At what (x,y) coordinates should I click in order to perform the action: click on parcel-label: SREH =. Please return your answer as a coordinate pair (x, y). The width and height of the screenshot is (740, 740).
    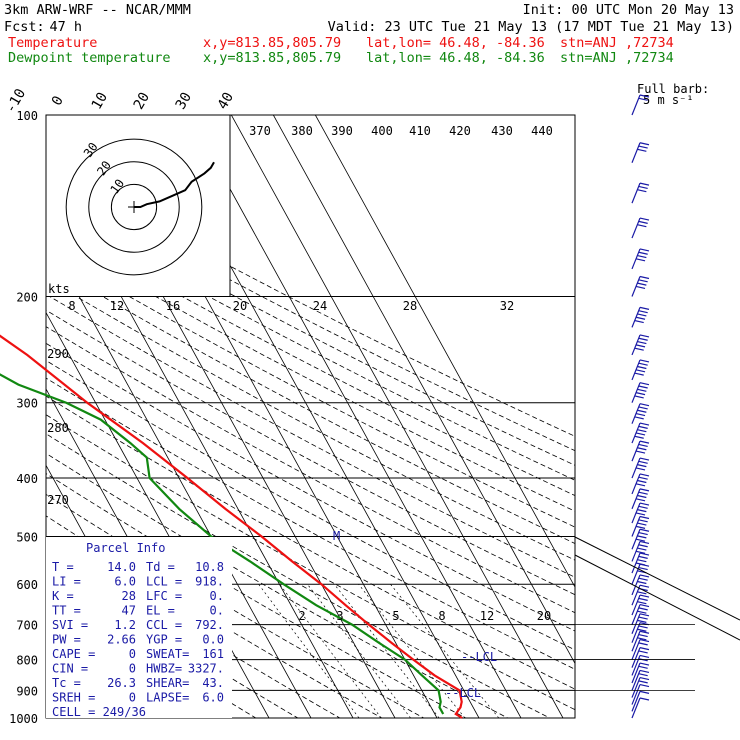
    Looking at the image, I should click on (73, 698).